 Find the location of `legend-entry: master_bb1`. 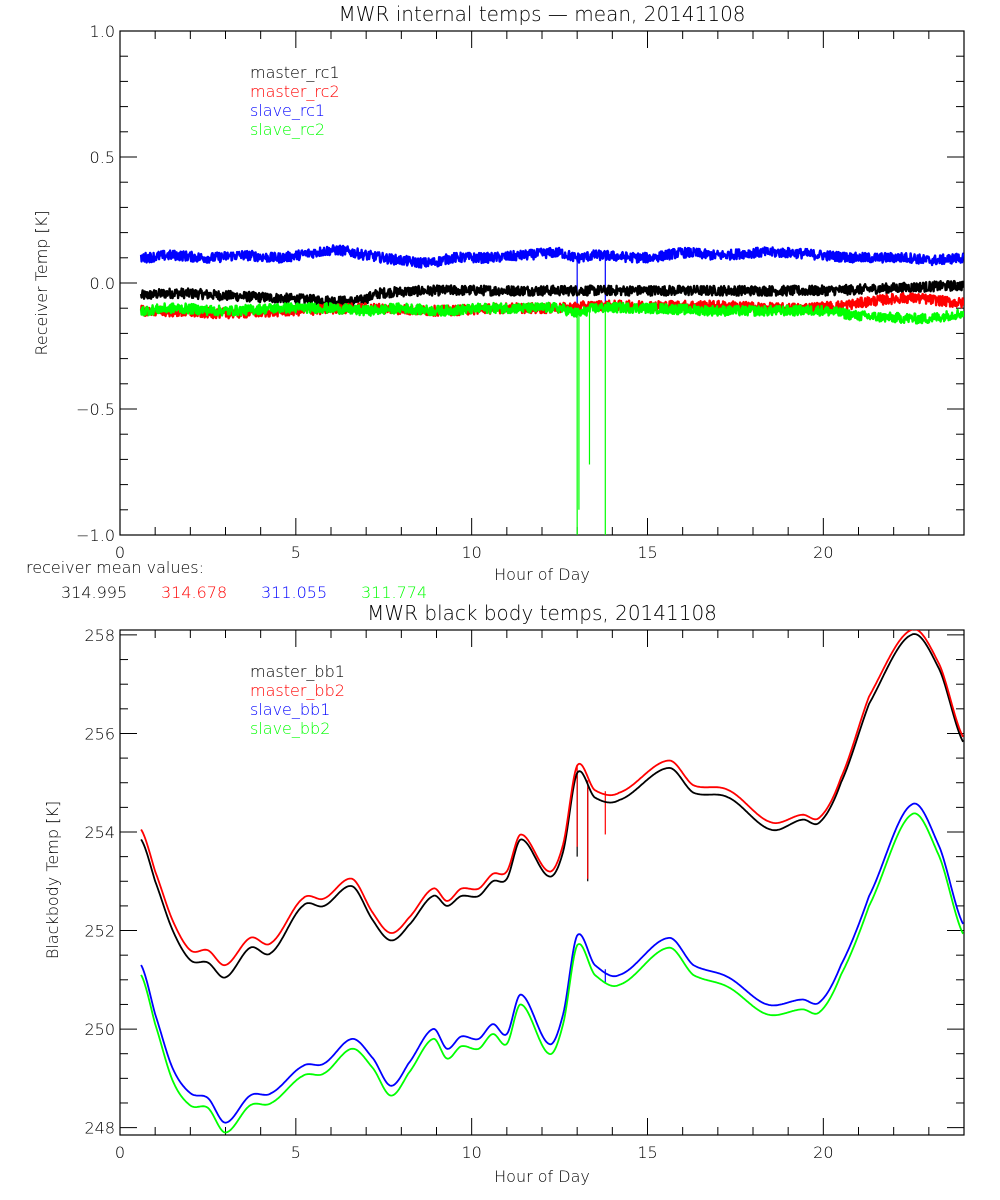

legend-entry: master_bb1 is located at coordinates (297, 671).